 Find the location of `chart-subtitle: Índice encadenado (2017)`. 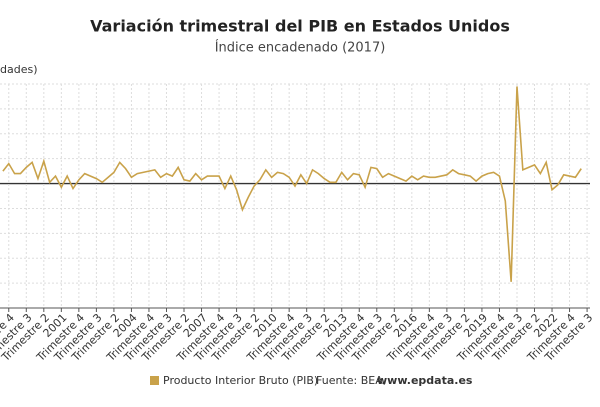

chart-subtitle: Índice encadenado (2017) is located at coordinates (300, 48).